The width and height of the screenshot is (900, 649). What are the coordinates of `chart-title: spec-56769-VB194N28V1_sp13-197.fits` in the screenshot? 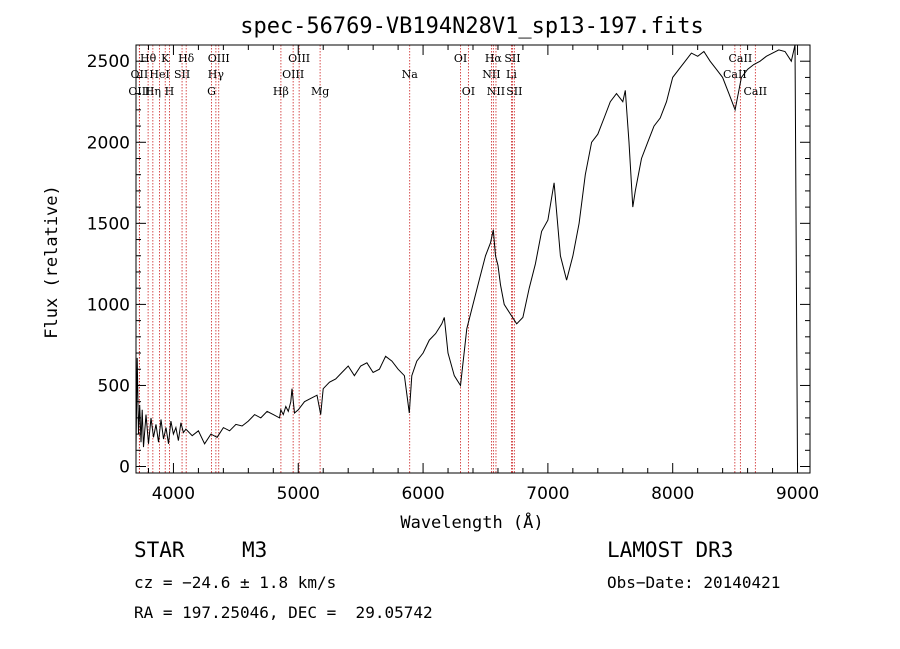 It's located at (472, 26).